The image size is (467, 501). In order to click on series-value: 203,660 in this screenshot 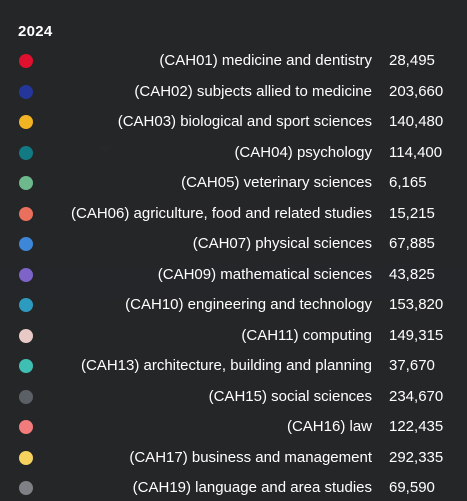, I will do `click(416, 91)`.